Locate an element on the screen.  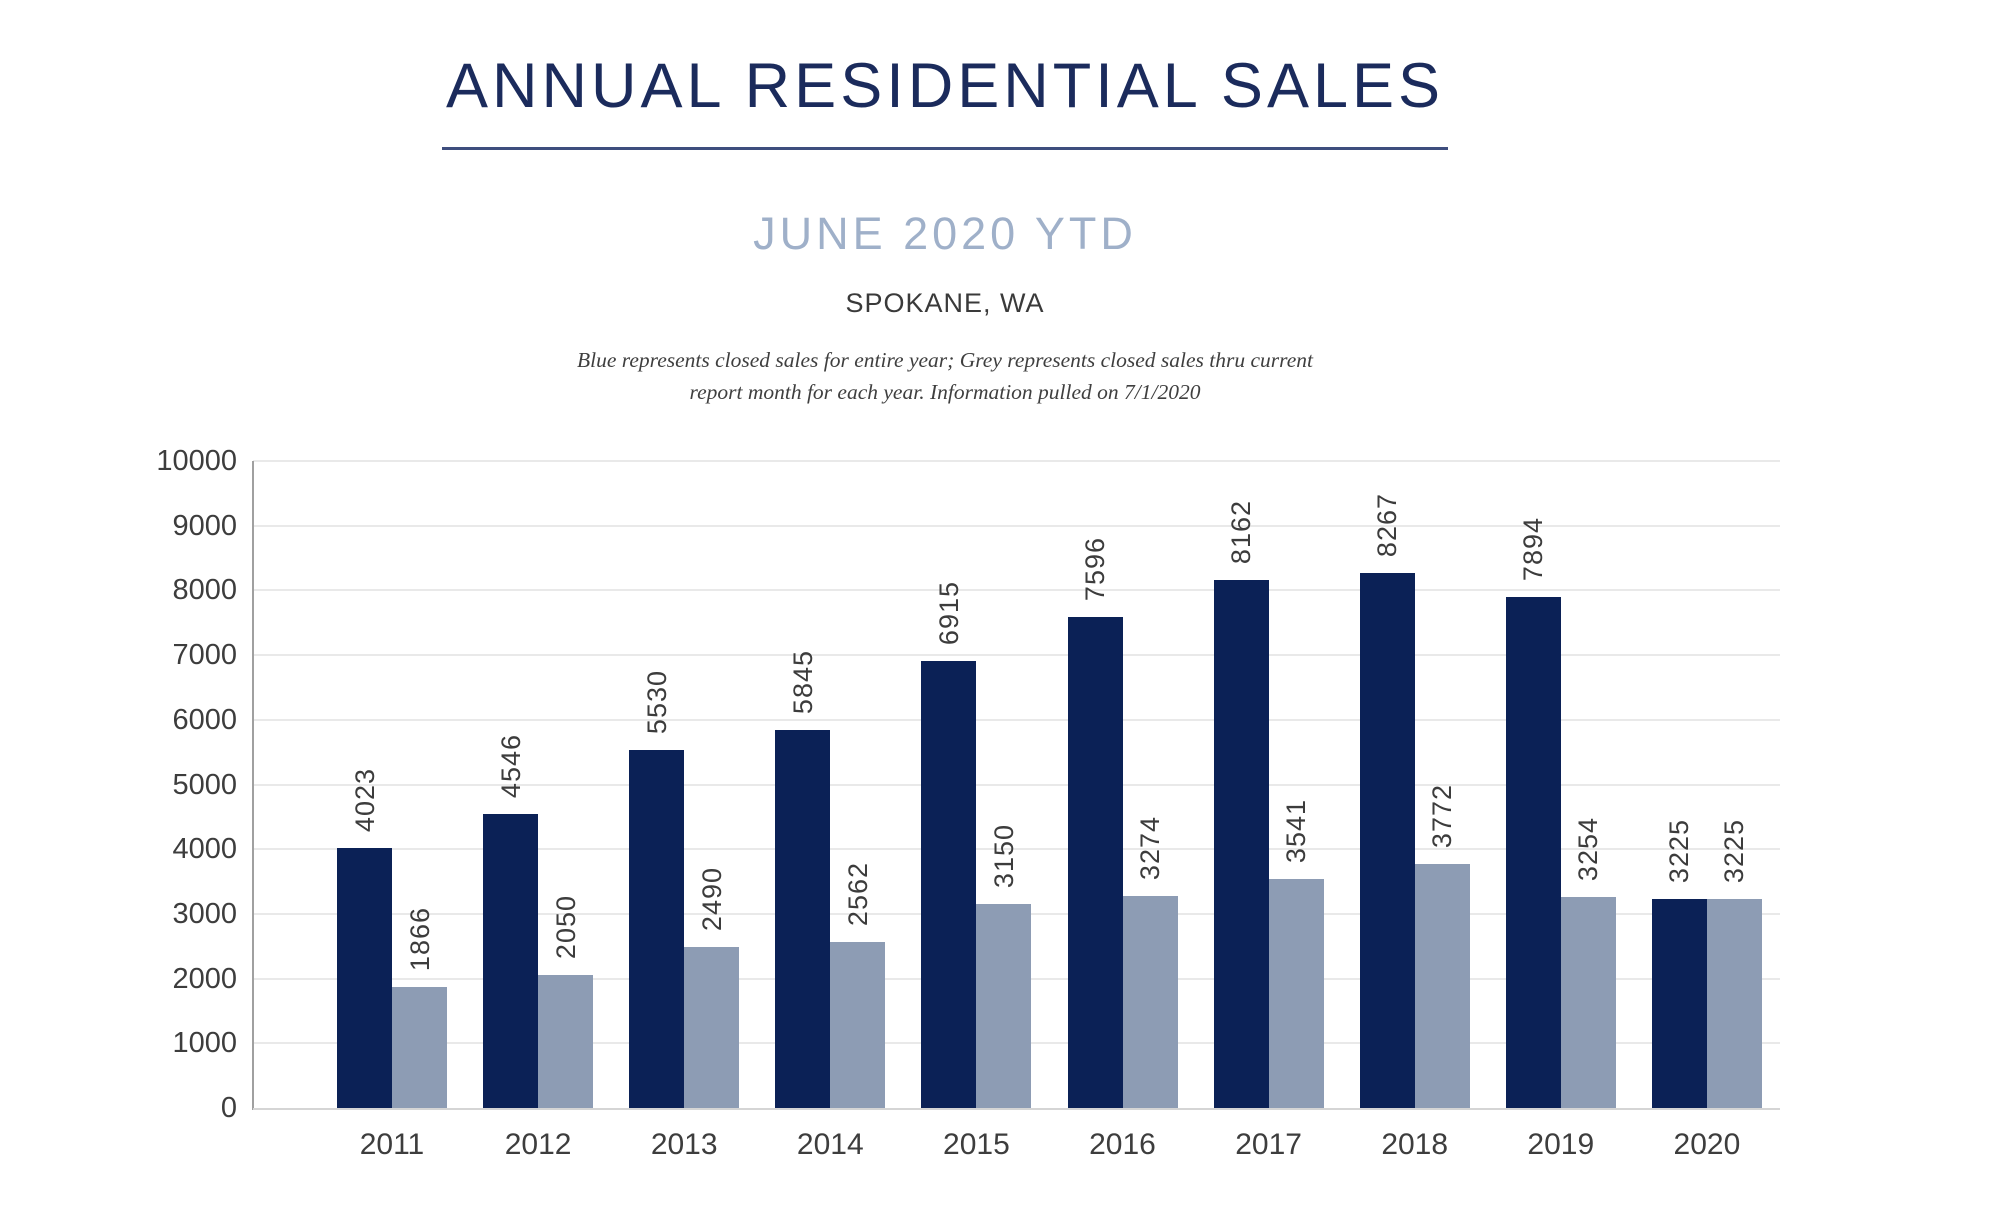
bar-ytd-2011 is located at coordinates (419, 1047).